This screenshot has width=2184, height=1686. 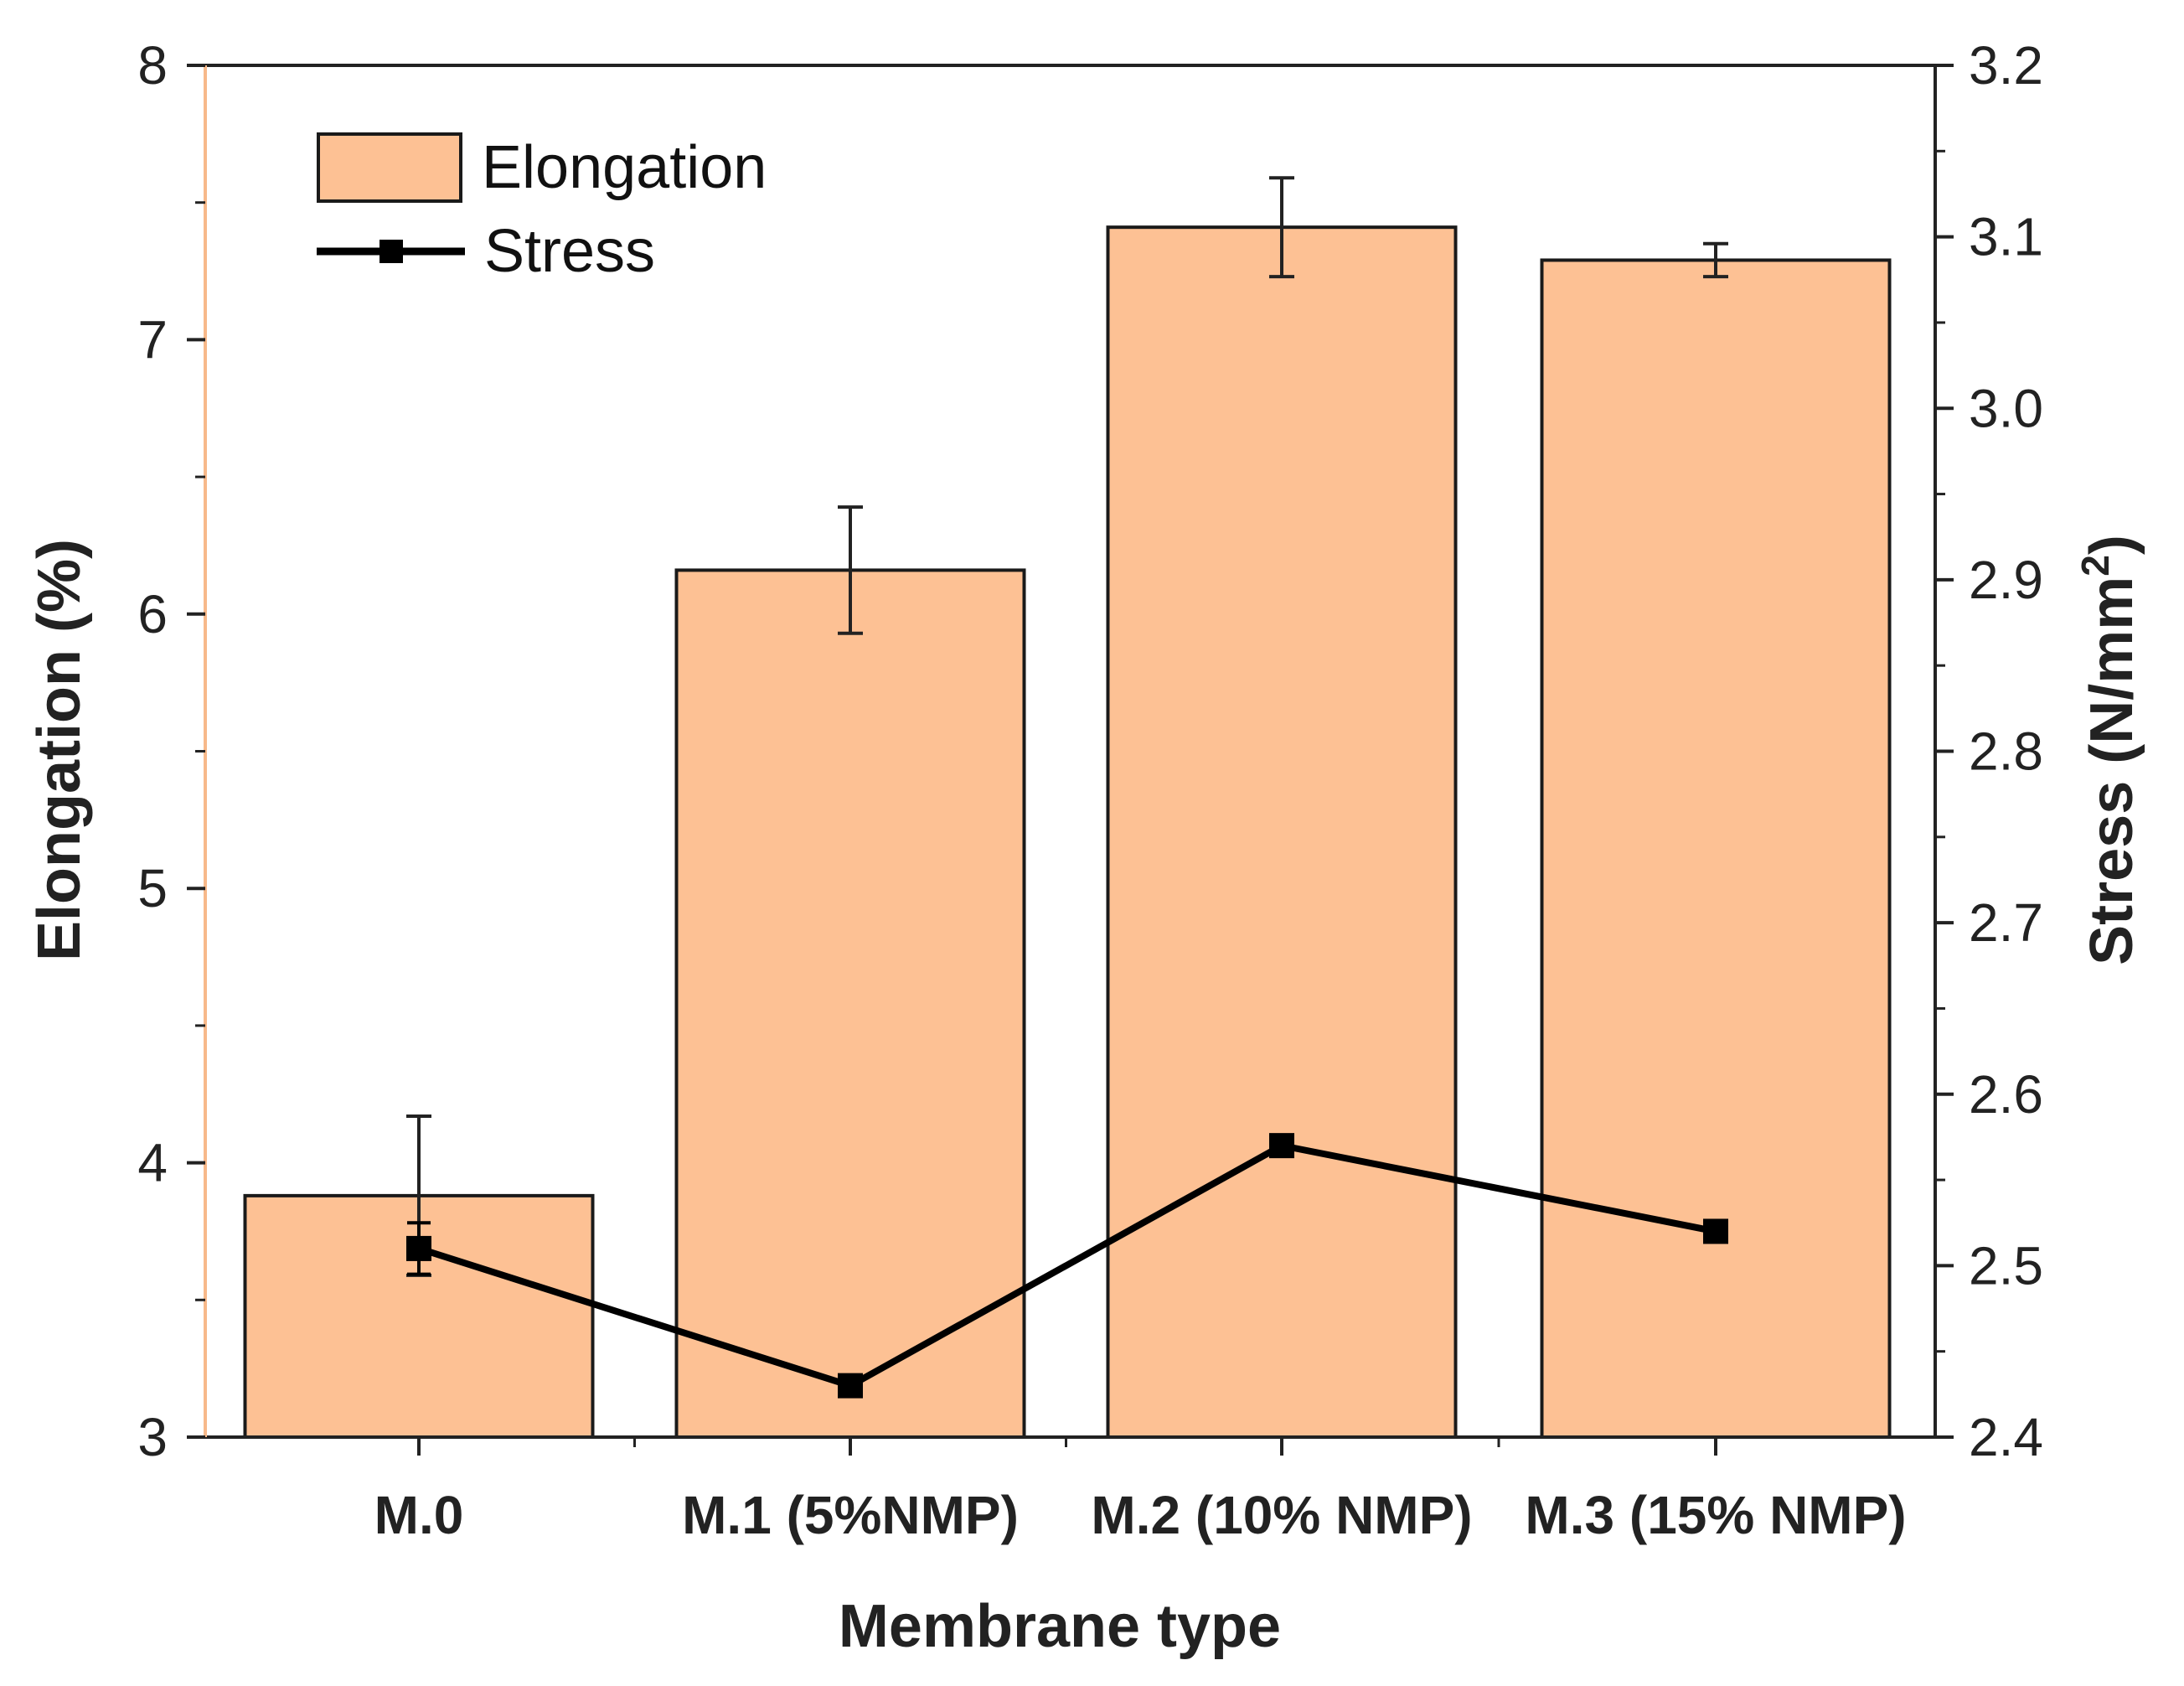 I want to click on right-y-ticks: 2.4 2.5 2.6 2.7 2.8 2.9 3.0 3.1 3.2, so click(x=1989, y=751).